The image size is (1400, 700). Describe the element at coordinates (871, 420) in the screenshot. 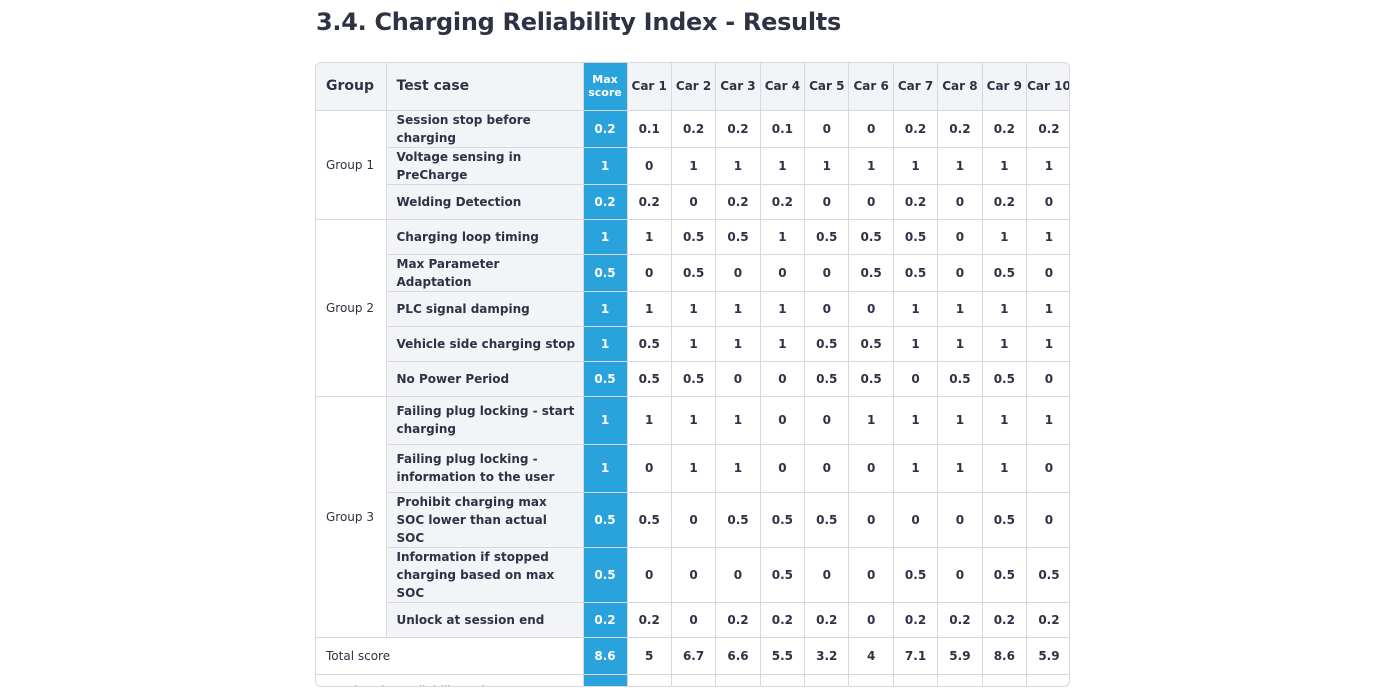

I see `score-cell-car-6: 1` at that location.